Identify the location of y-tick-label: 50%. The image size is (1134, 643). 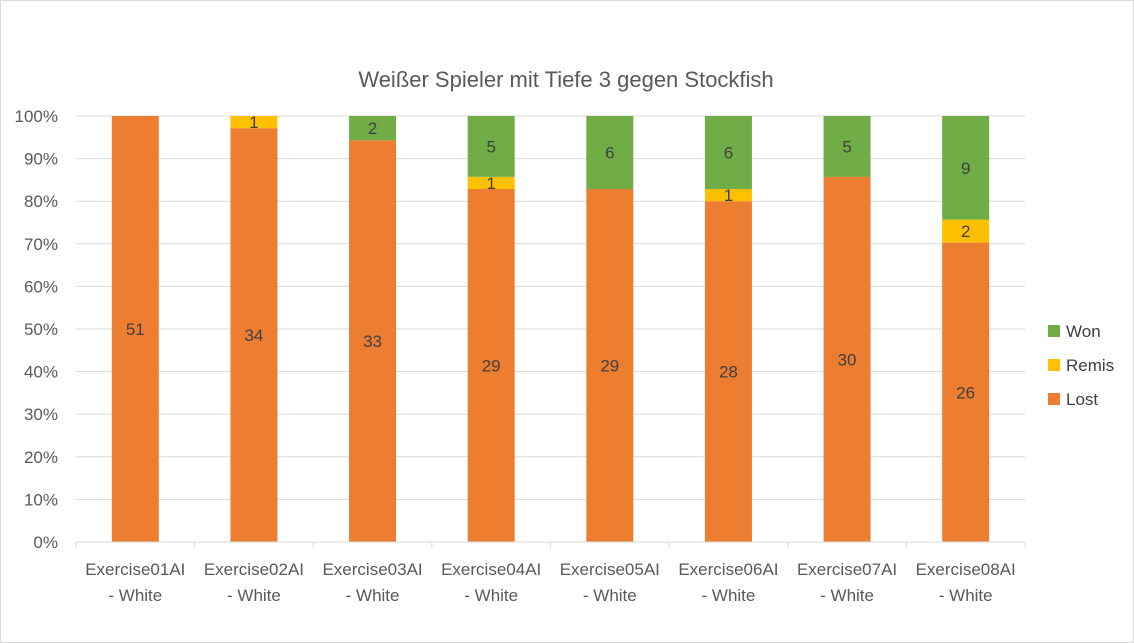
(41, 329).